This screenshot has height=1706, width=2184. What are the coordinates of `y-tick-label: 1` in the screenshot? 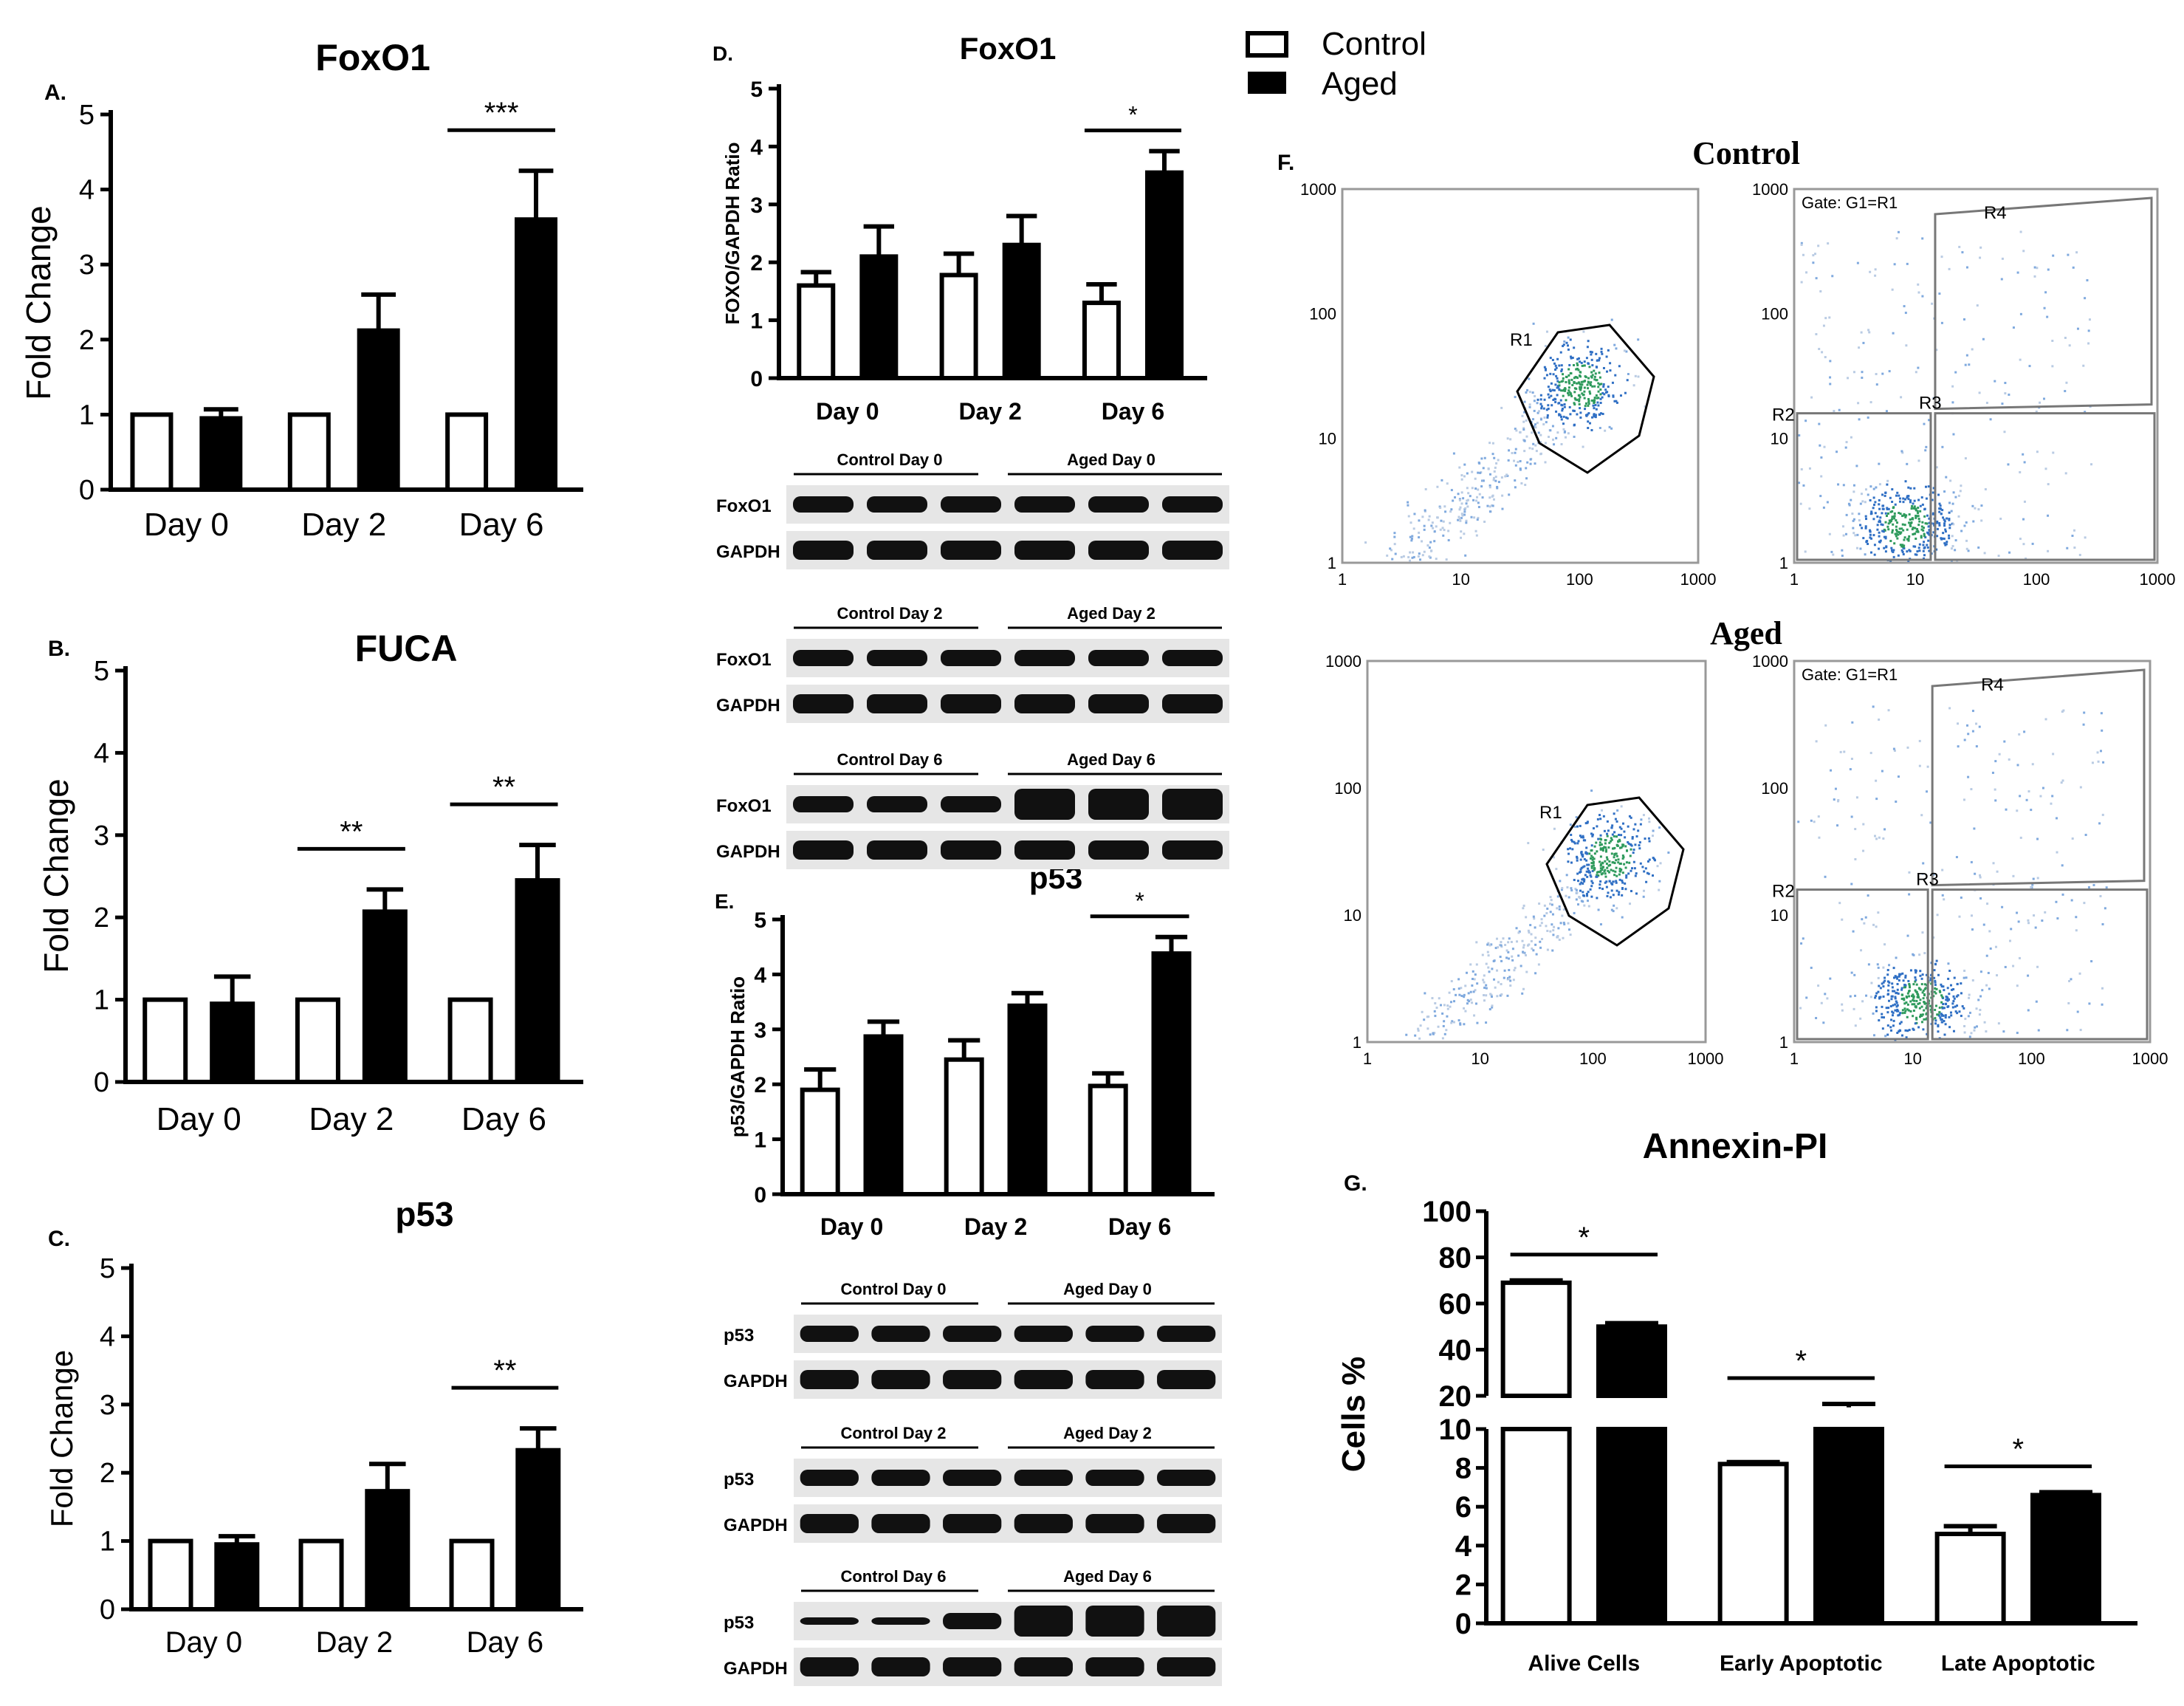 It's located at (760, 1140).